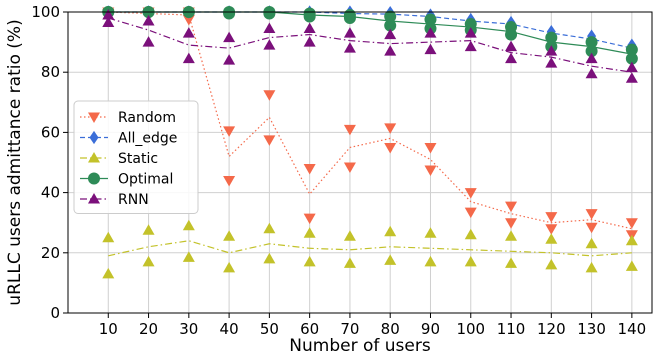 The height and width of the screenshot is (355, 661). What do you see at coordinates (430, 329) in the screenshot?
I see `x-tick-label: 90` at bounding box center [430, 329].